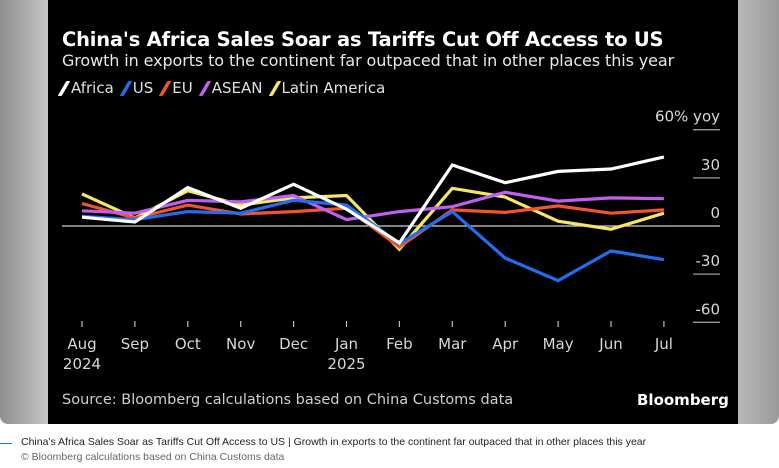 The image size is (779, 468). What do you see at coordinates (346, 344) in the screenshot?
I see `x-tick-label: Jan` at bounding box center [346, 344].